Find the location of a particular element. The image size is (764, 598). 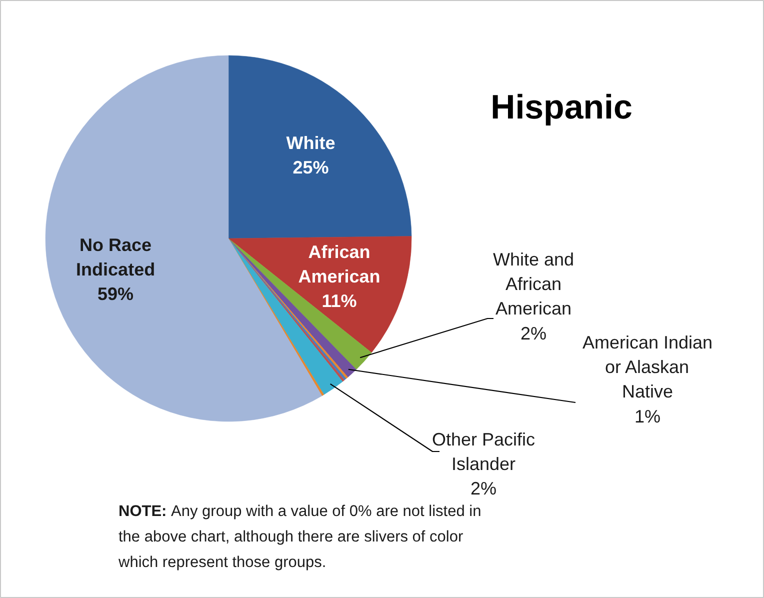

slice-label: White and African American is located at coordinates (533, 284).